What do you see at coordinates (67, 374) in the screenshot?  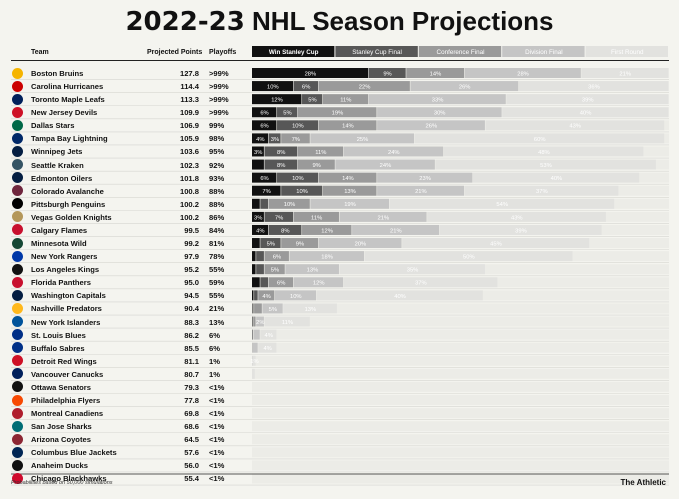 I see `team-name: Vancouver Canucks` at bounding box center [67, 374].